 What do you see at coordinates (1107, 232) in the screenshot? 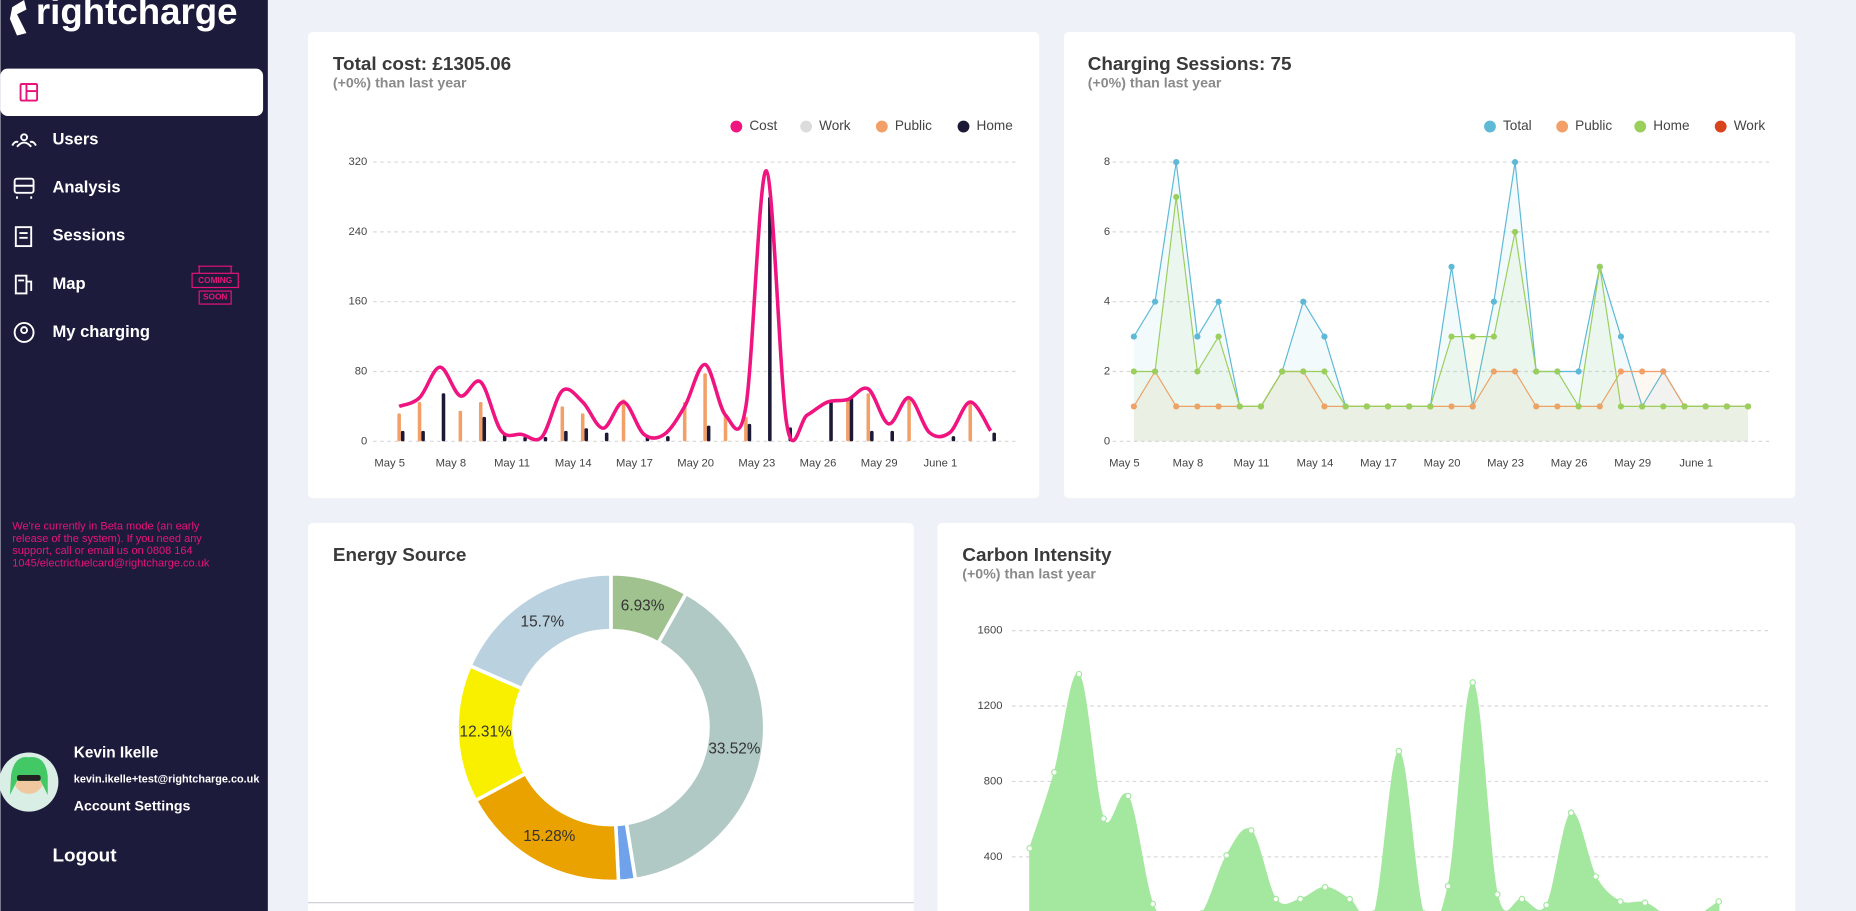
I see `y-tick-label: 6` at bounding box center [1107, 232].